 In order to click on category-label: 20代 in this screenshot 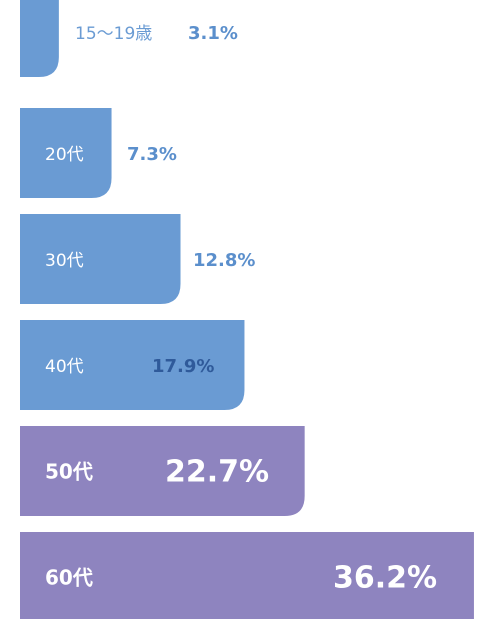, I will do `click(64, 155)`.